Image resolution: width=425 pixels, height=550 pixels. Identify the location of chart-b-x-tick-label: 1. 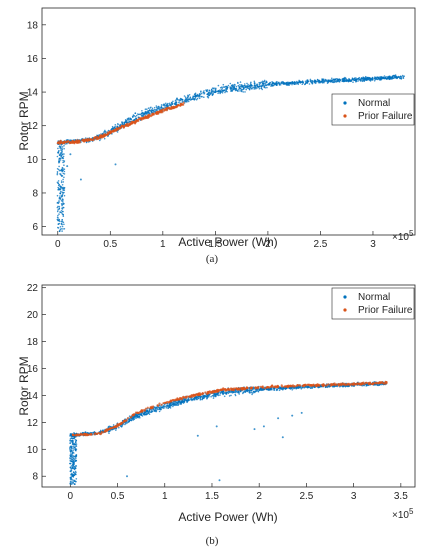
(165, 496).